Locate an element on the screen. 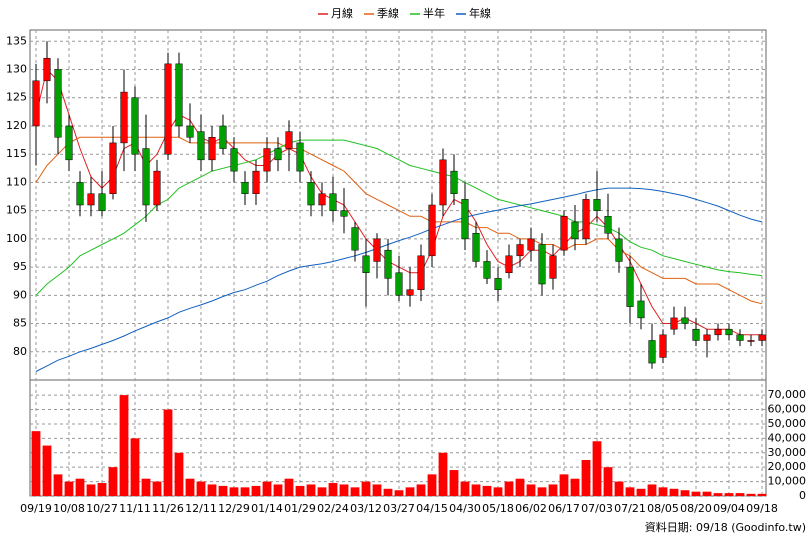 The width and height of the screenshot is (808, 540). x-tick-label: 04/15 is located at coordinates (432, 508).